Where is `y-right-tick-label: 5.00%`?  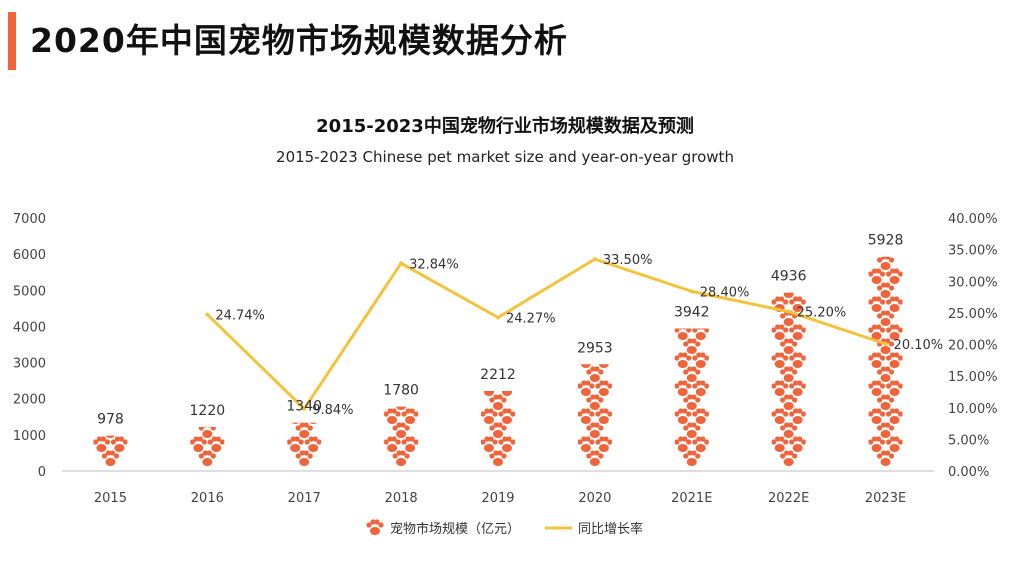 y-right-tick-label: 5.00% is located at coordinates (968, 440).